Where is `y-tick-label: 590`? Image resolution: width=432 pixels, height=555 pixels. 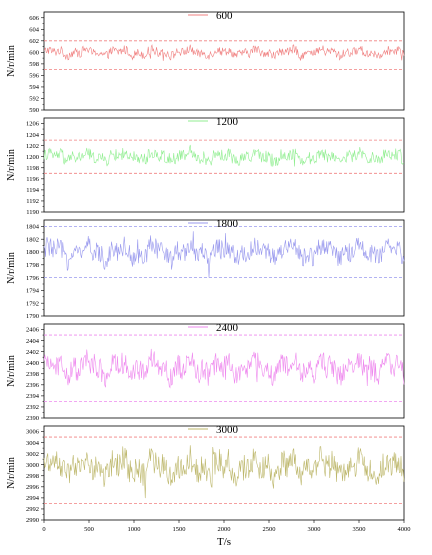
y-tick-label: 590 is located at coordinates (34, 110).